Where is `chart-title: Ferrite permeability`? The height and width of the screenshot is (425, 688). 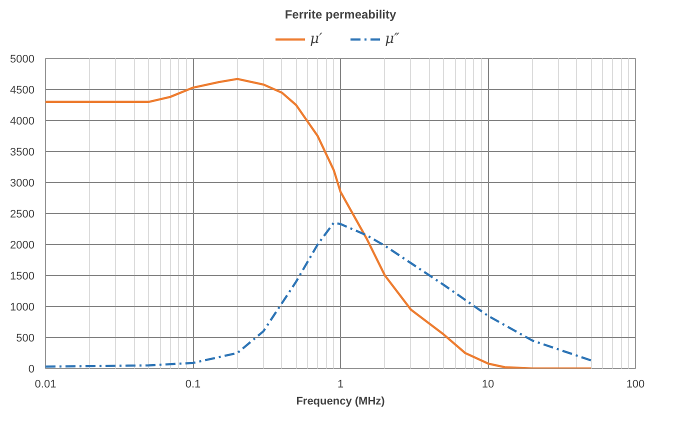 chart-title: Ferrite permeability is located at coordinates (340, 15).